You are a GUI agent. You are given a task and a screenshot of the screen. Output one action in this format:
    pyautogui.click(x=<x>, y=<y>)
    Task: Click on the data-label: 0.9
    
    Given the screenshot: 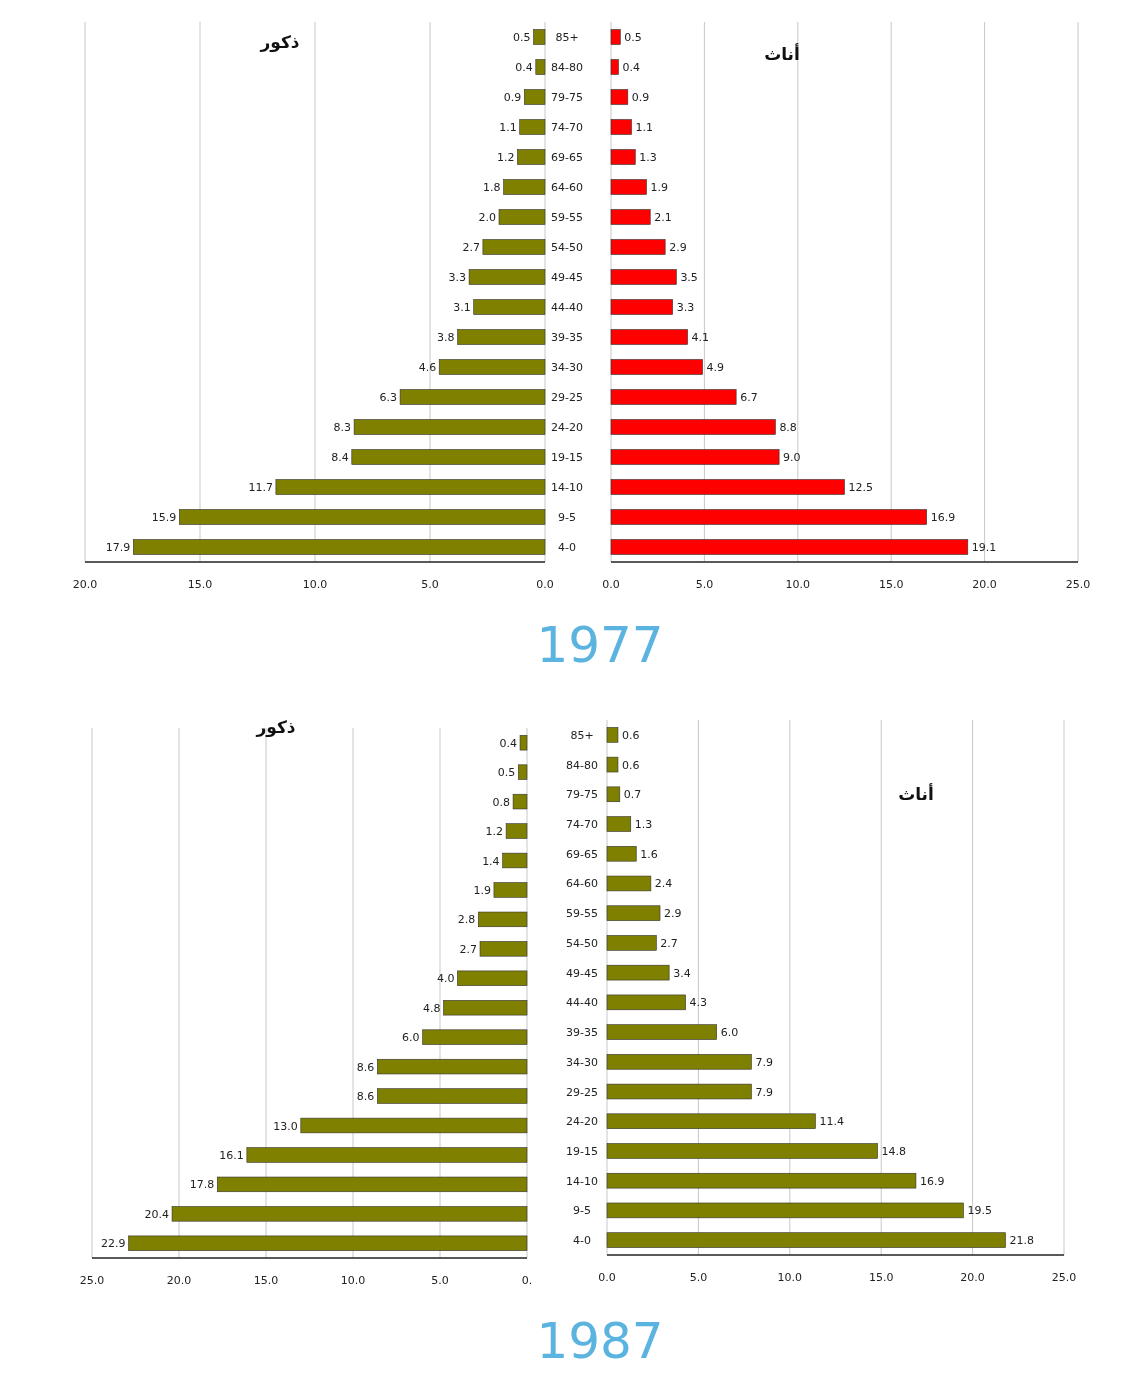 What is the action you would take?
    pyautogui.click(x=512, y=97)
    